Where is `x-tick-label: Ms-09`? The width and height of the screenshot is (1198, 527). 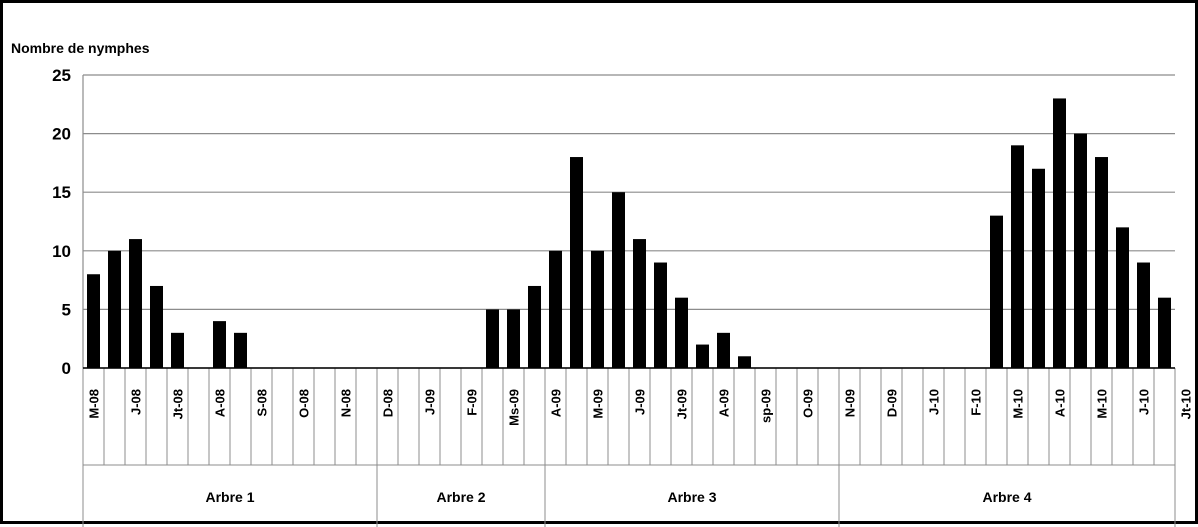 x-tick-label: Ms-09 is located at coordinates (514, 407).